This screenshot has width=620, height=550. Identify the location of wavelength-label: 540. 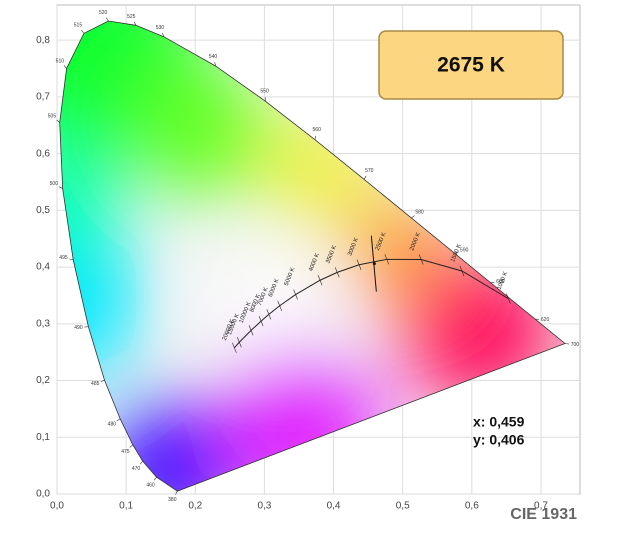
(213, 57).